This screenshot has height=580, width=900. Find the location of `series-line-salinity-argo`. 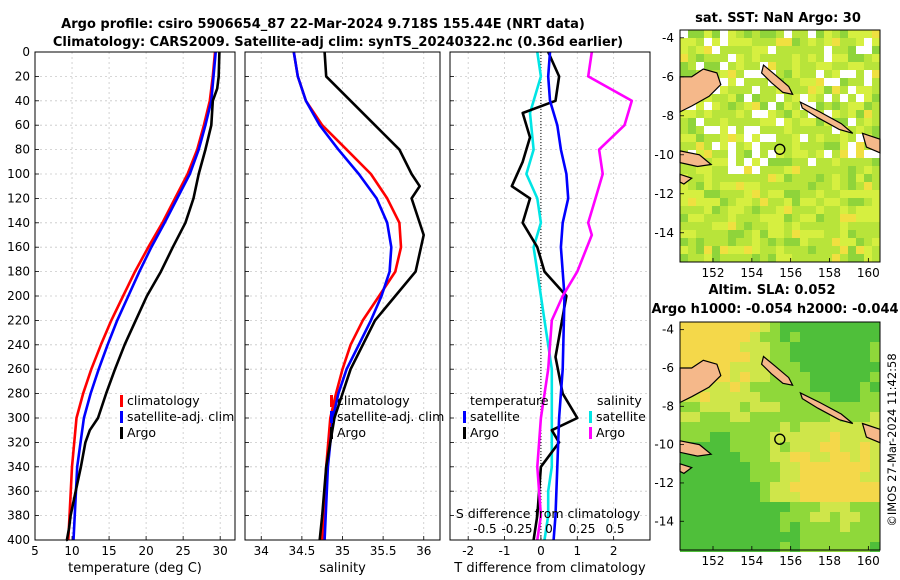

series-line-salinity-argo is located at coordinates (584, 296).